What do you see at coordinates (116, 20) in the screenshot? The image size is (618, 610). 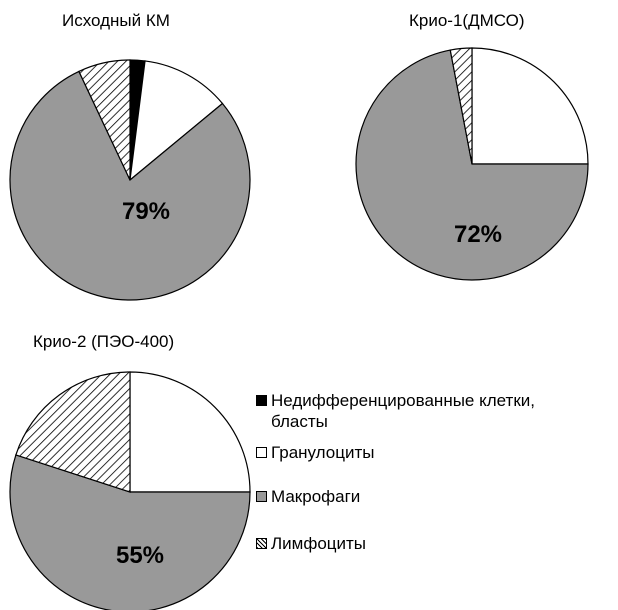 I see `pie-1-title: Исходный КМ` at bounding box center [116, 20].